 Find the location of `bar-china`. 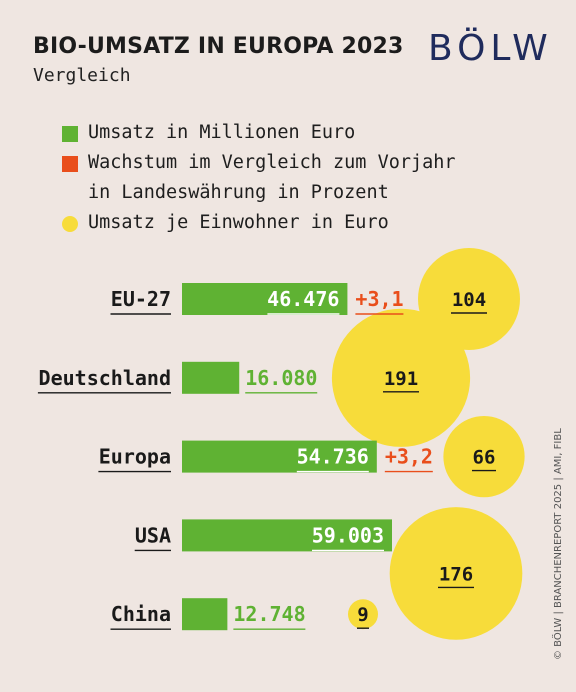

bar-china is located at coordinates (205, 614).